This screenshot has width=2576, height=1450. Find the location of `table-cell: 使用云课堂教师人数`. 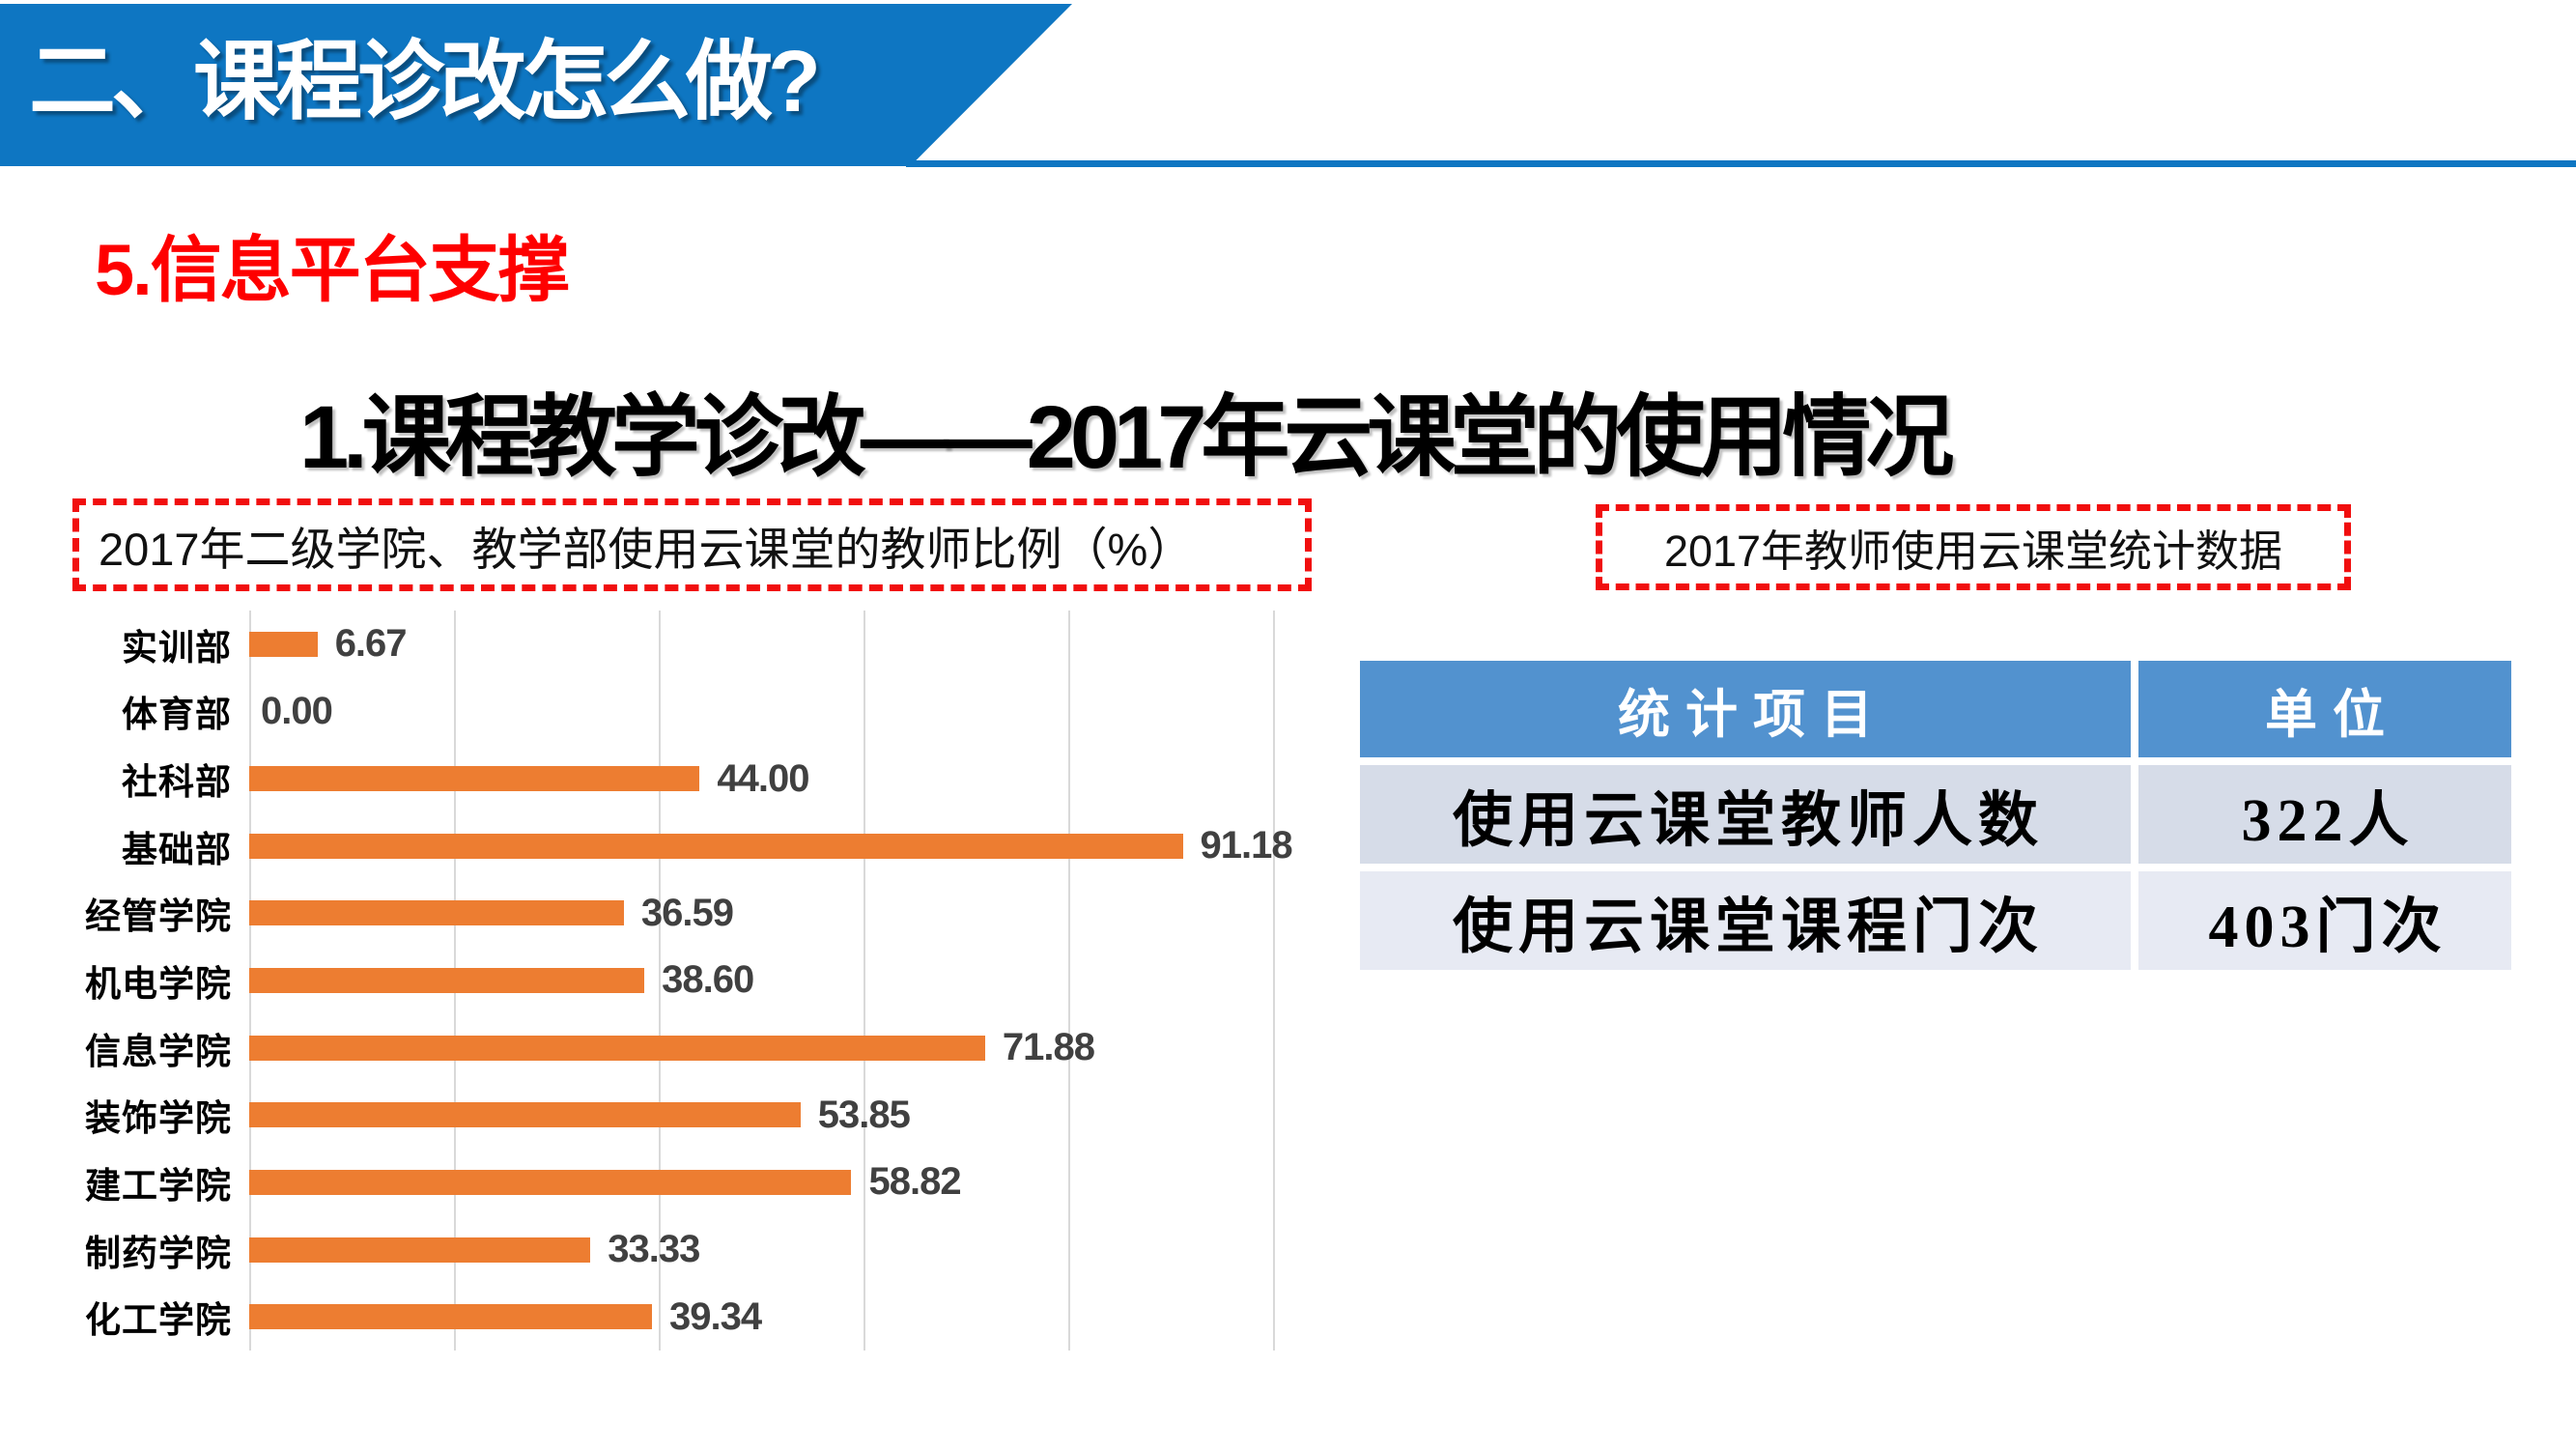

table-cell: 使用云课堂教师人数 is located at coordinates (1745, 814).